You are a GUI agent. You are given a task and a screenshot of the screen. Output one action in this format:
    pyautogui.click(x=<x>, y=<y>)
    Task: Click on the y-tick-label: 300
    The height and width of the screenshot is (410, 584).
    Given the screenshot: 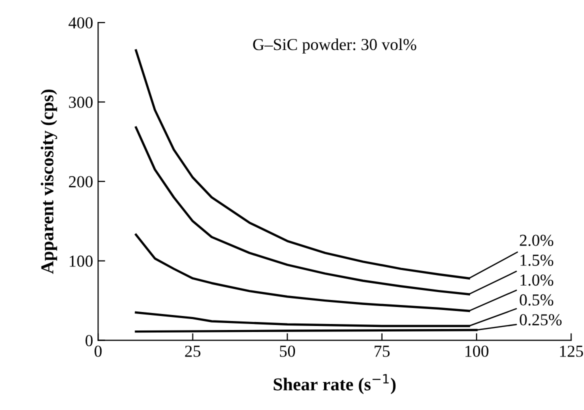 What is the action you would take?
    pyautogui.click(x=81, y=102)
    